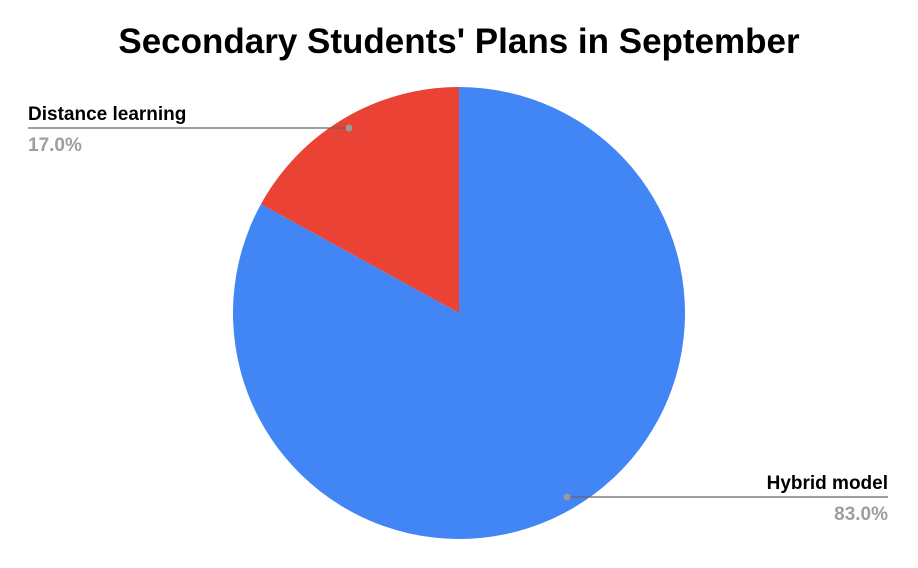 Image resolution: width=918 pixels, height=568 pixels. I want to click on slice-label-distance-learning: Distance learning, so click(107, 114).